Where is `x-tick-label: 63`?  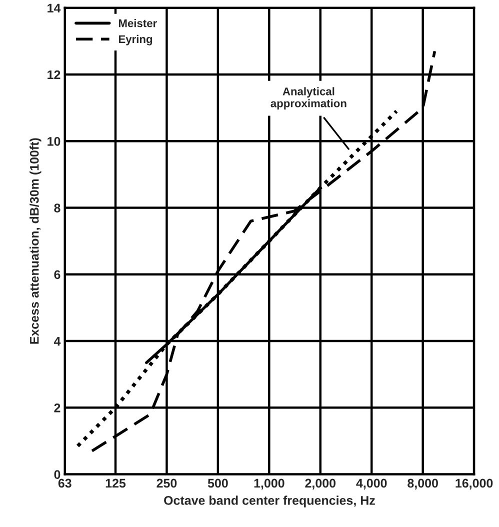 x-tick-label: 63 is located at coordinates (65, 483).